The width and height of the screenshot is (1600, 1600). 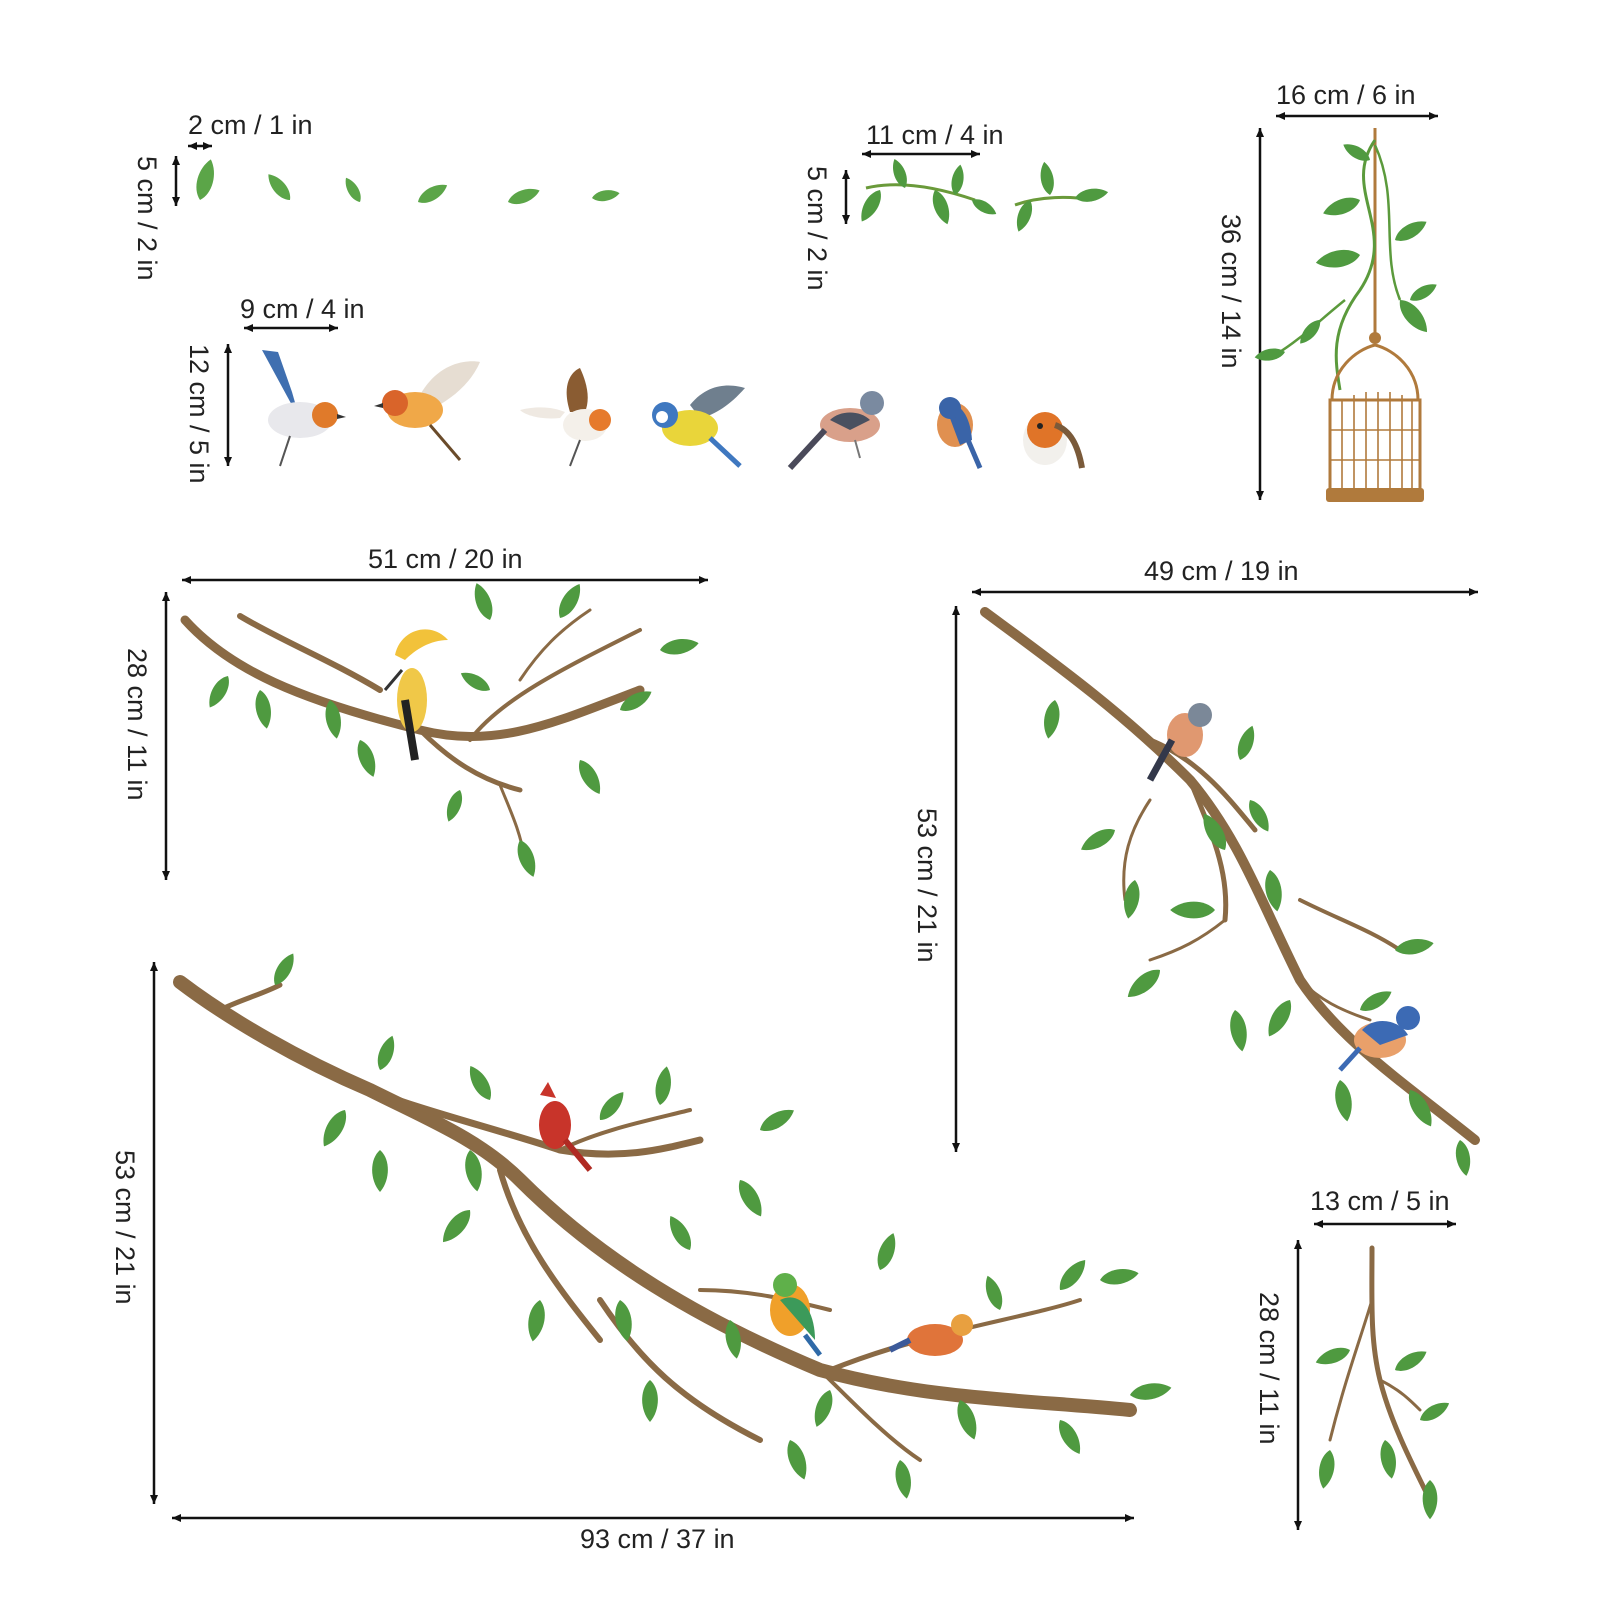 I want to click on small-leaves-set, so click(x=406, y=182).